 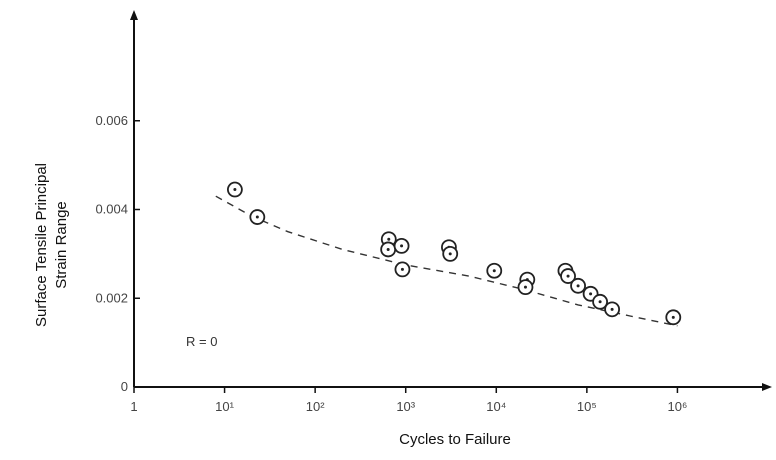 I want to click on x-axis-title: Cycles to Failure, so click(x=455, y=439).